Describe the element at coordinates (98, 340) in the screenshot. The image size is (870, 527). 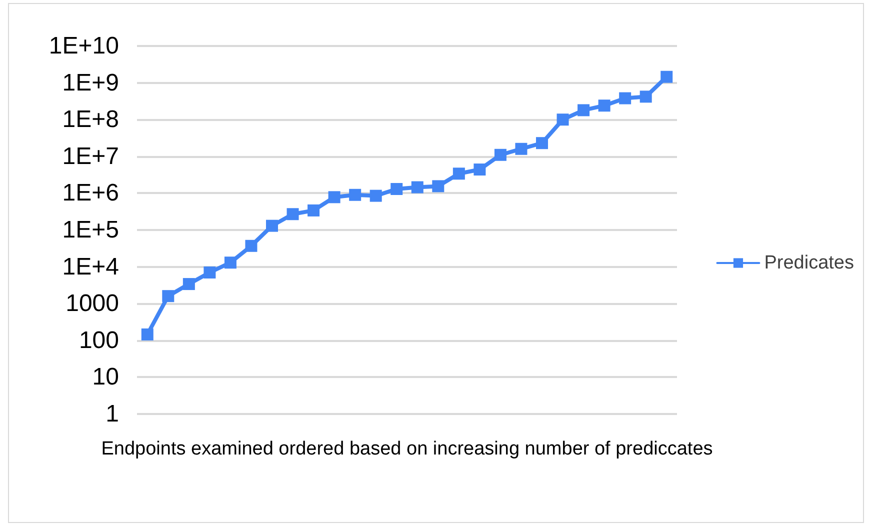
I see `y-tick-label: 100` at that location.